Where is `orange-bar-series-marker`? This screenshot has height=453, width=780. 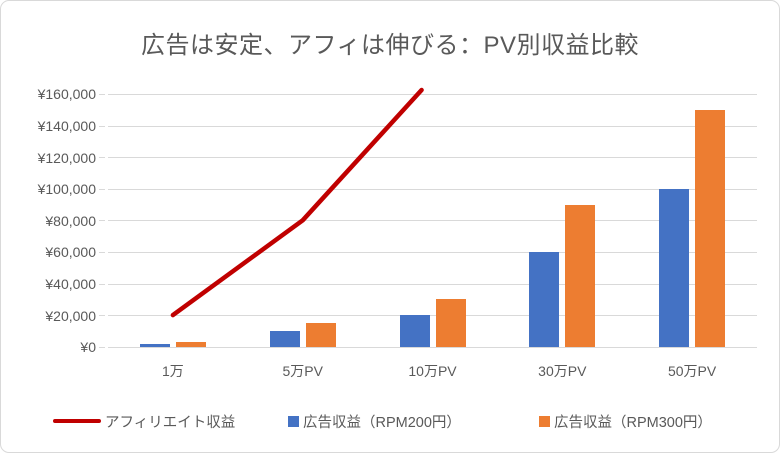
orange-bar-series-marker is located at coordinates (544, 421).